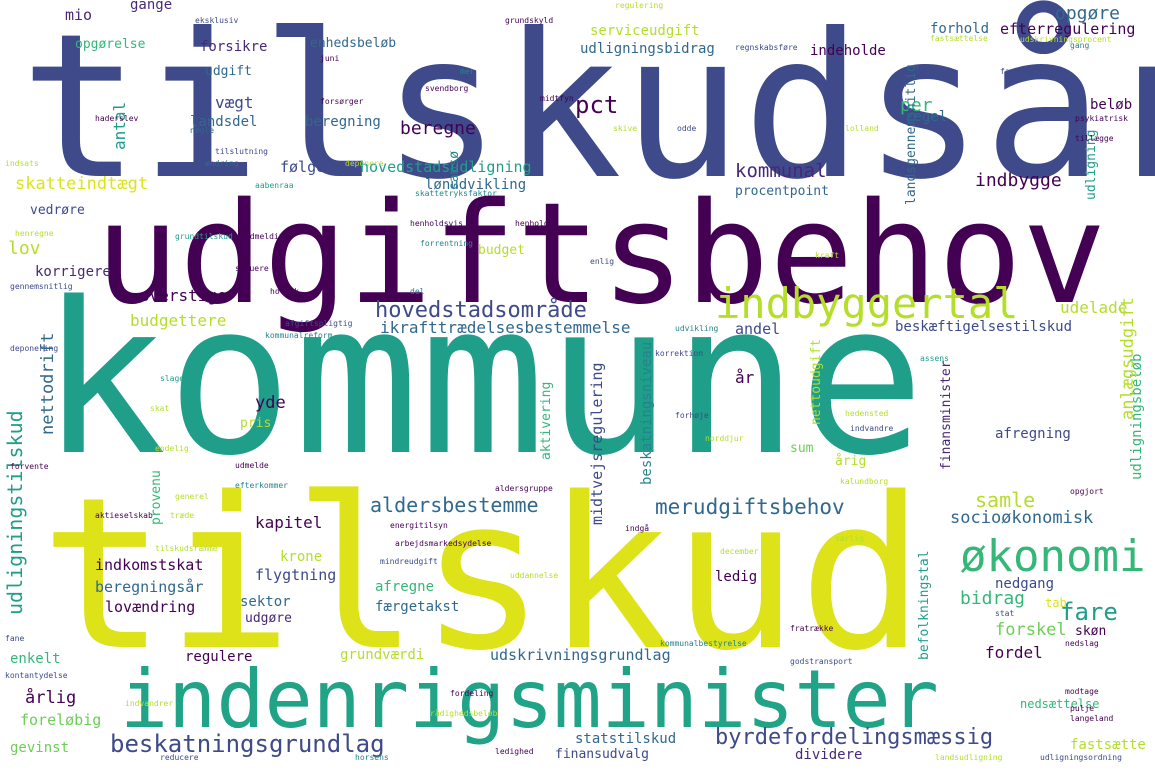  I want to click on word-small: fordeling, so click(472, 693).